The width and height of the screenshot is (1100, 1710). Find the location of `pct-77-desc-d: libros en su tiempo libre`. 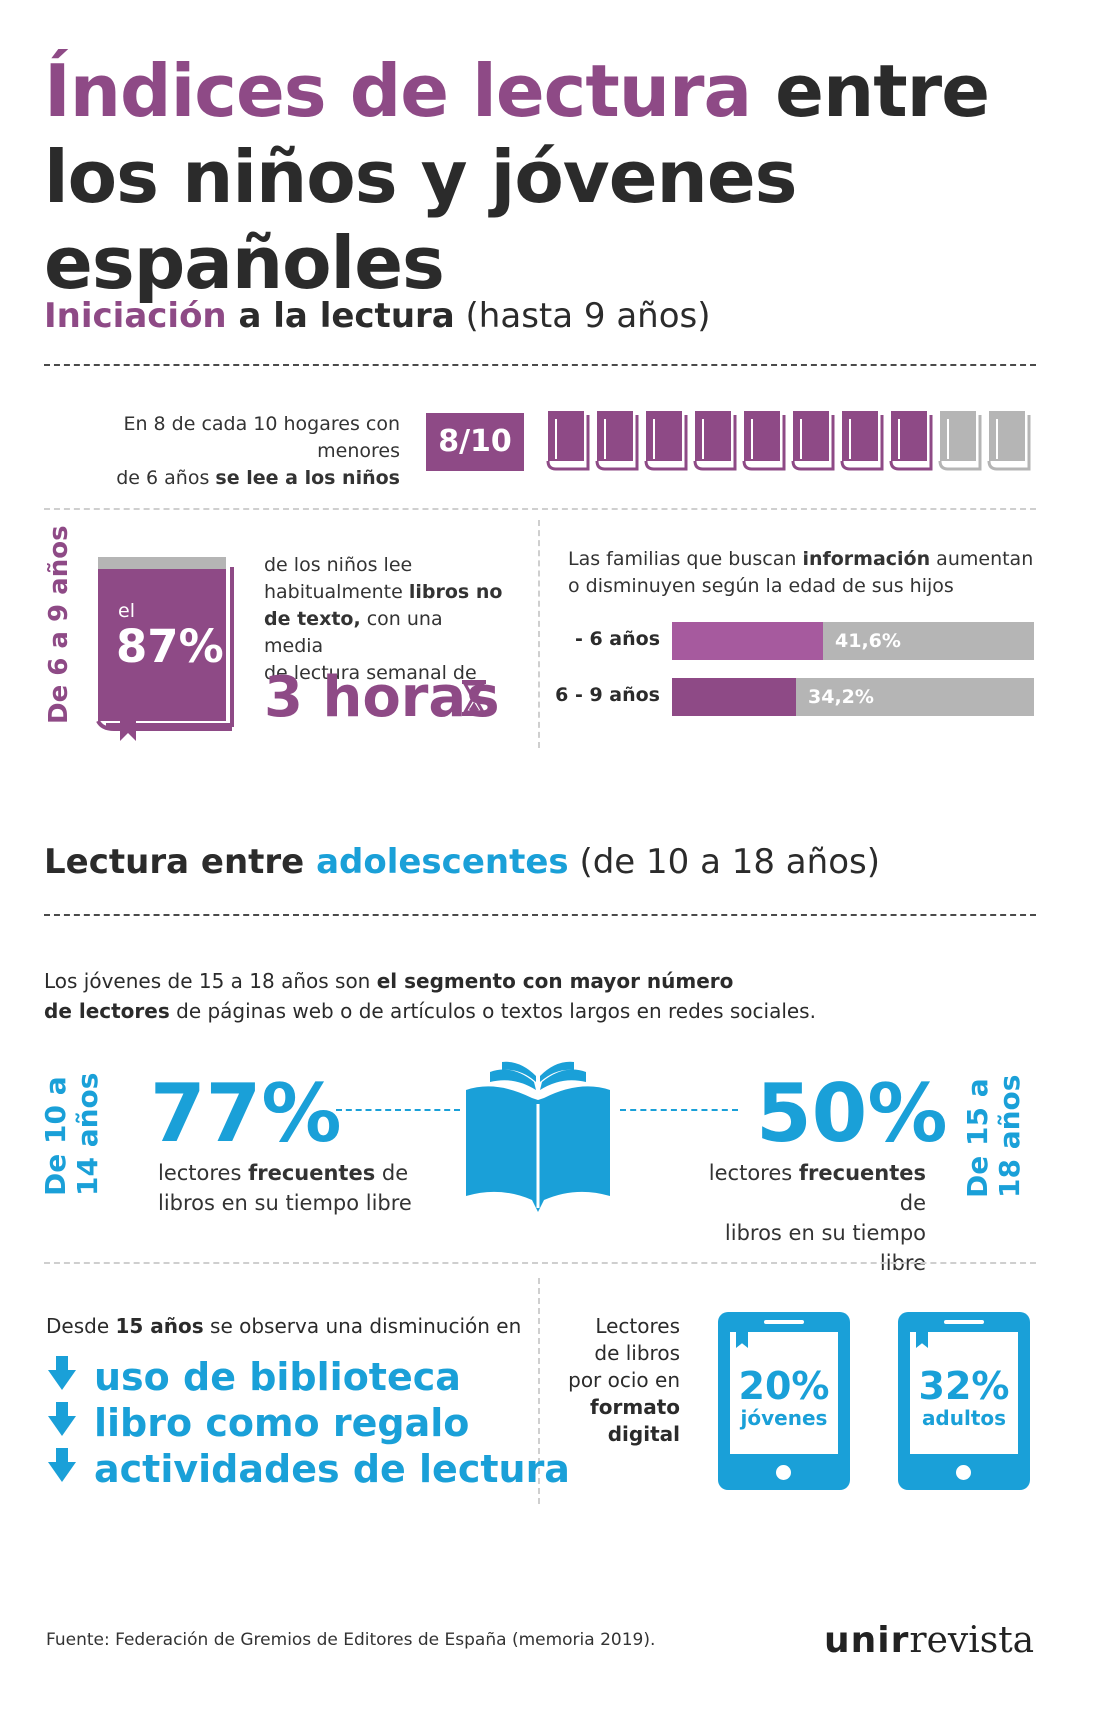

pct-77-desc-d: libros en su tiempo libre is located at coordinates (285, 1203).